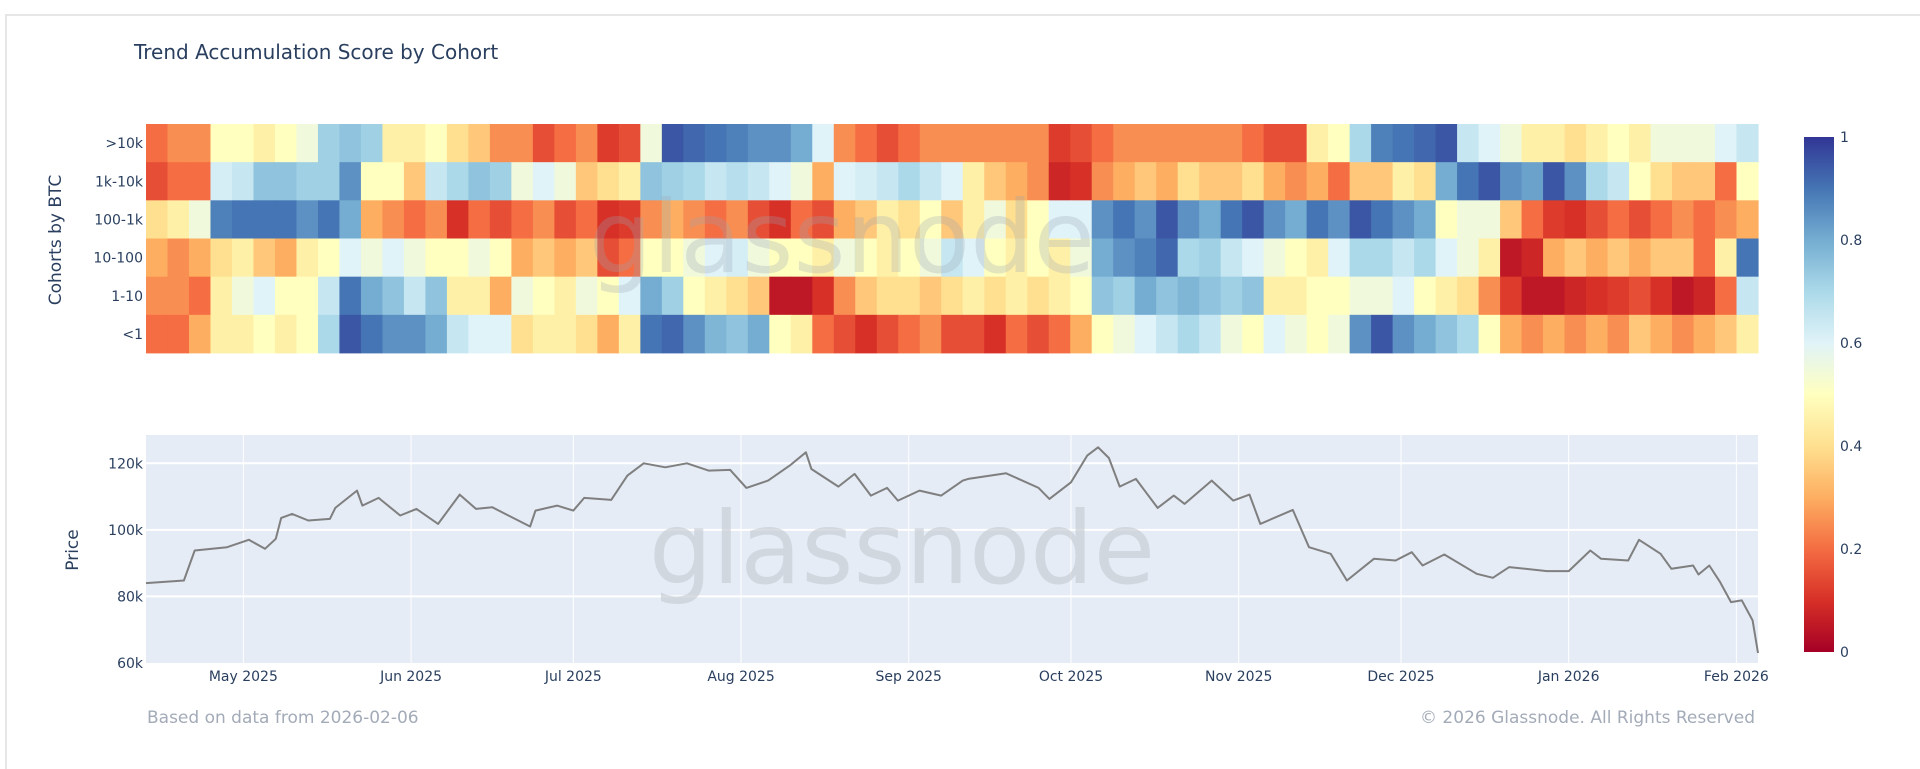 The image size is (1920, 769). What do you see at coordinates (130, 597) in the screenshot?
I see `y-tick-label: 80k` at bounding box center [130, 597].